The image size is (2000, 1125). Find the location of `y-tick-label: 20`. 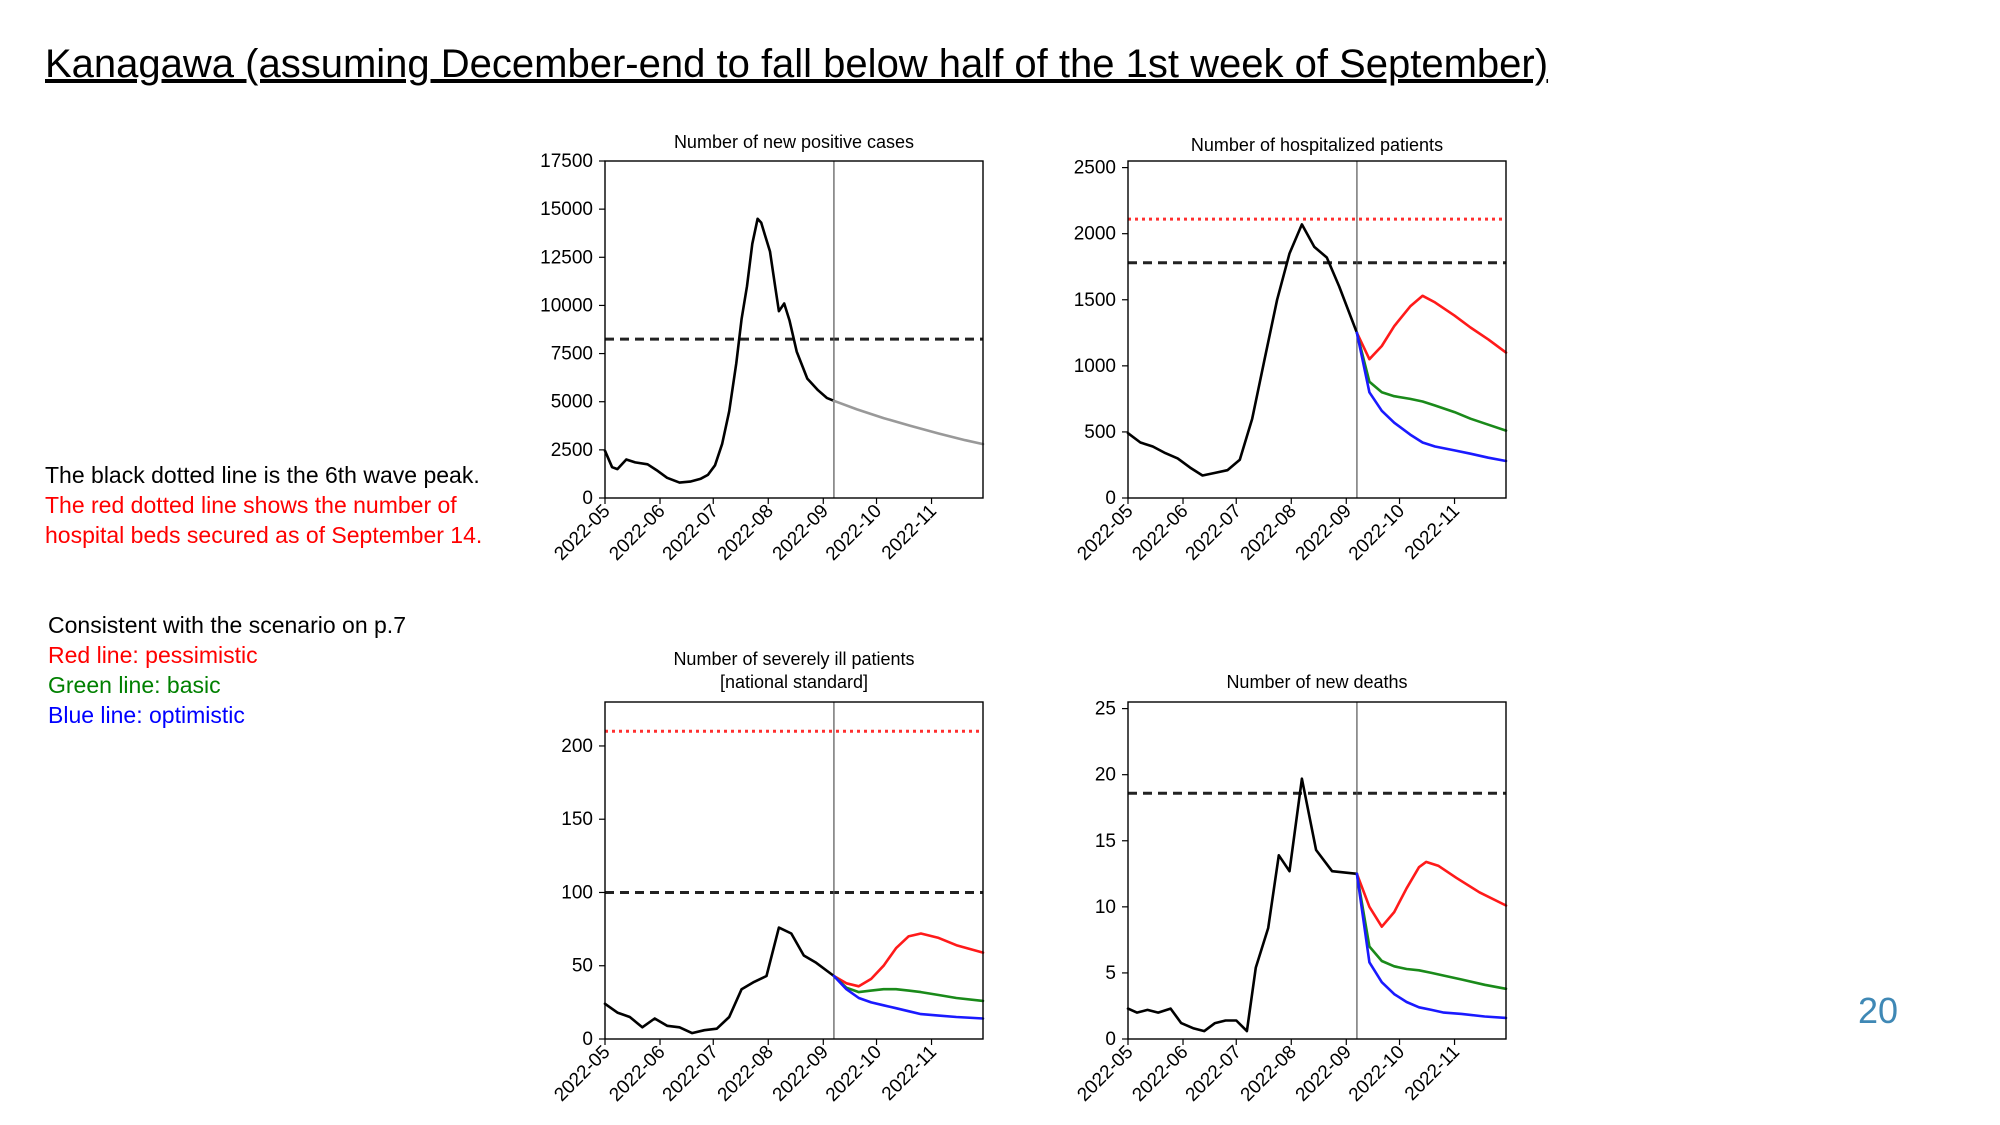

y-tick-label: 20 is located at coordinates (1105, 775).